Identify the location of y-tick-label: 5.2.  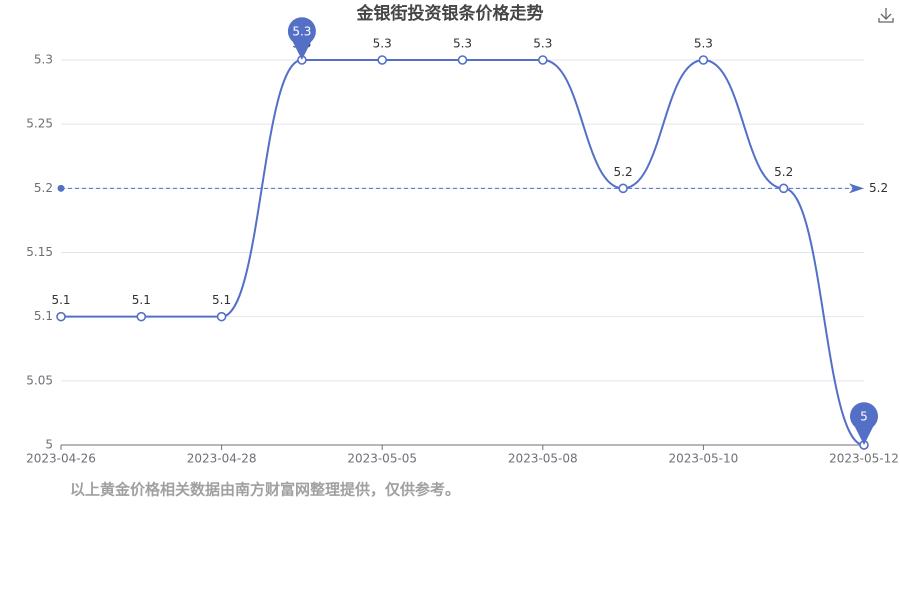
(43, 188).